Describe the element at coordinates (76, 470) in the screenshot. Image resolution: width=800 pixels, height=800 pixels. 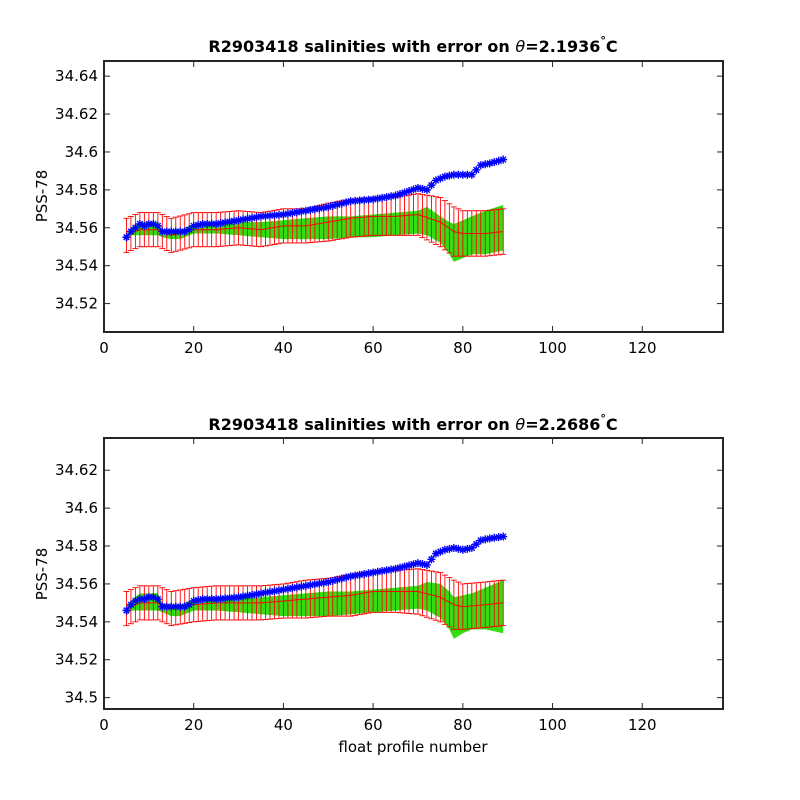
I see `y-tick-label: 34.62` at that location.